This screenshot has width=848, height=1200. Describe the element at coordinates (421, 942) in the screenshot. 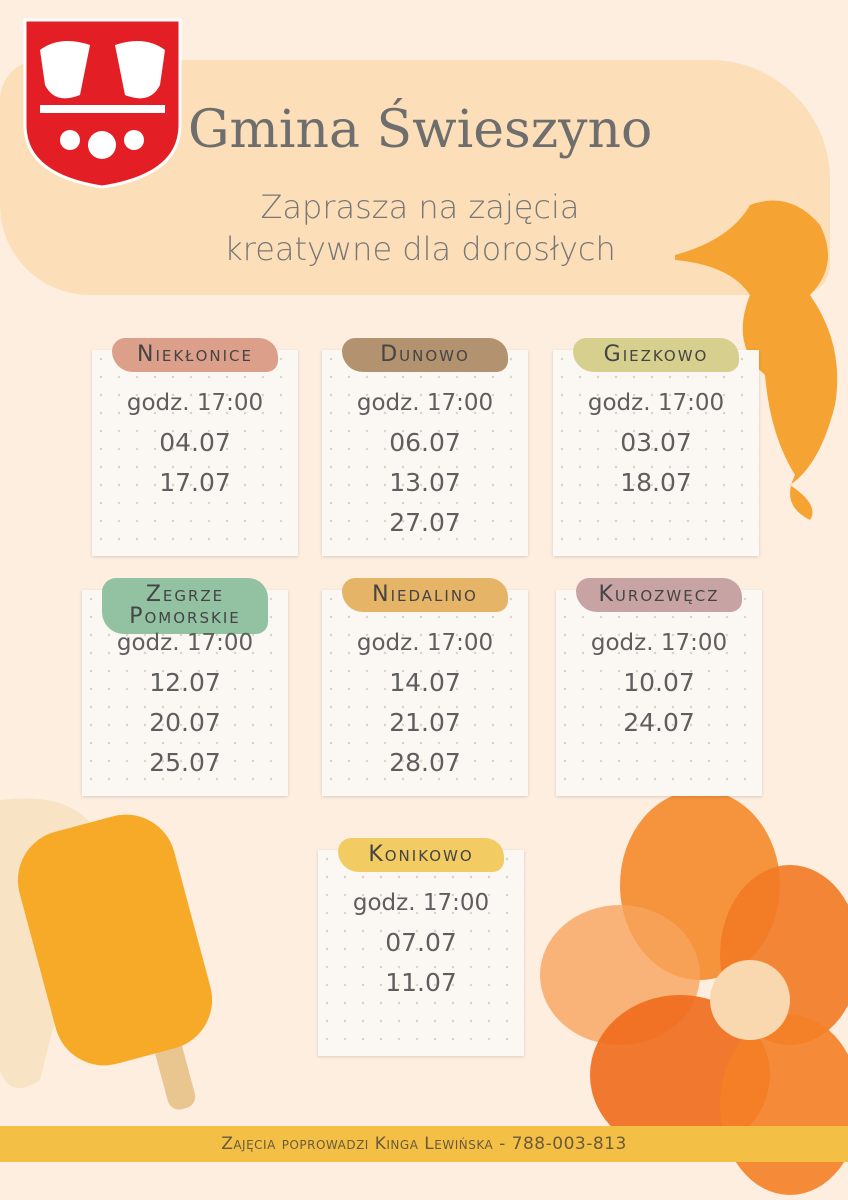

I see `card-date: 07.07` at that location.